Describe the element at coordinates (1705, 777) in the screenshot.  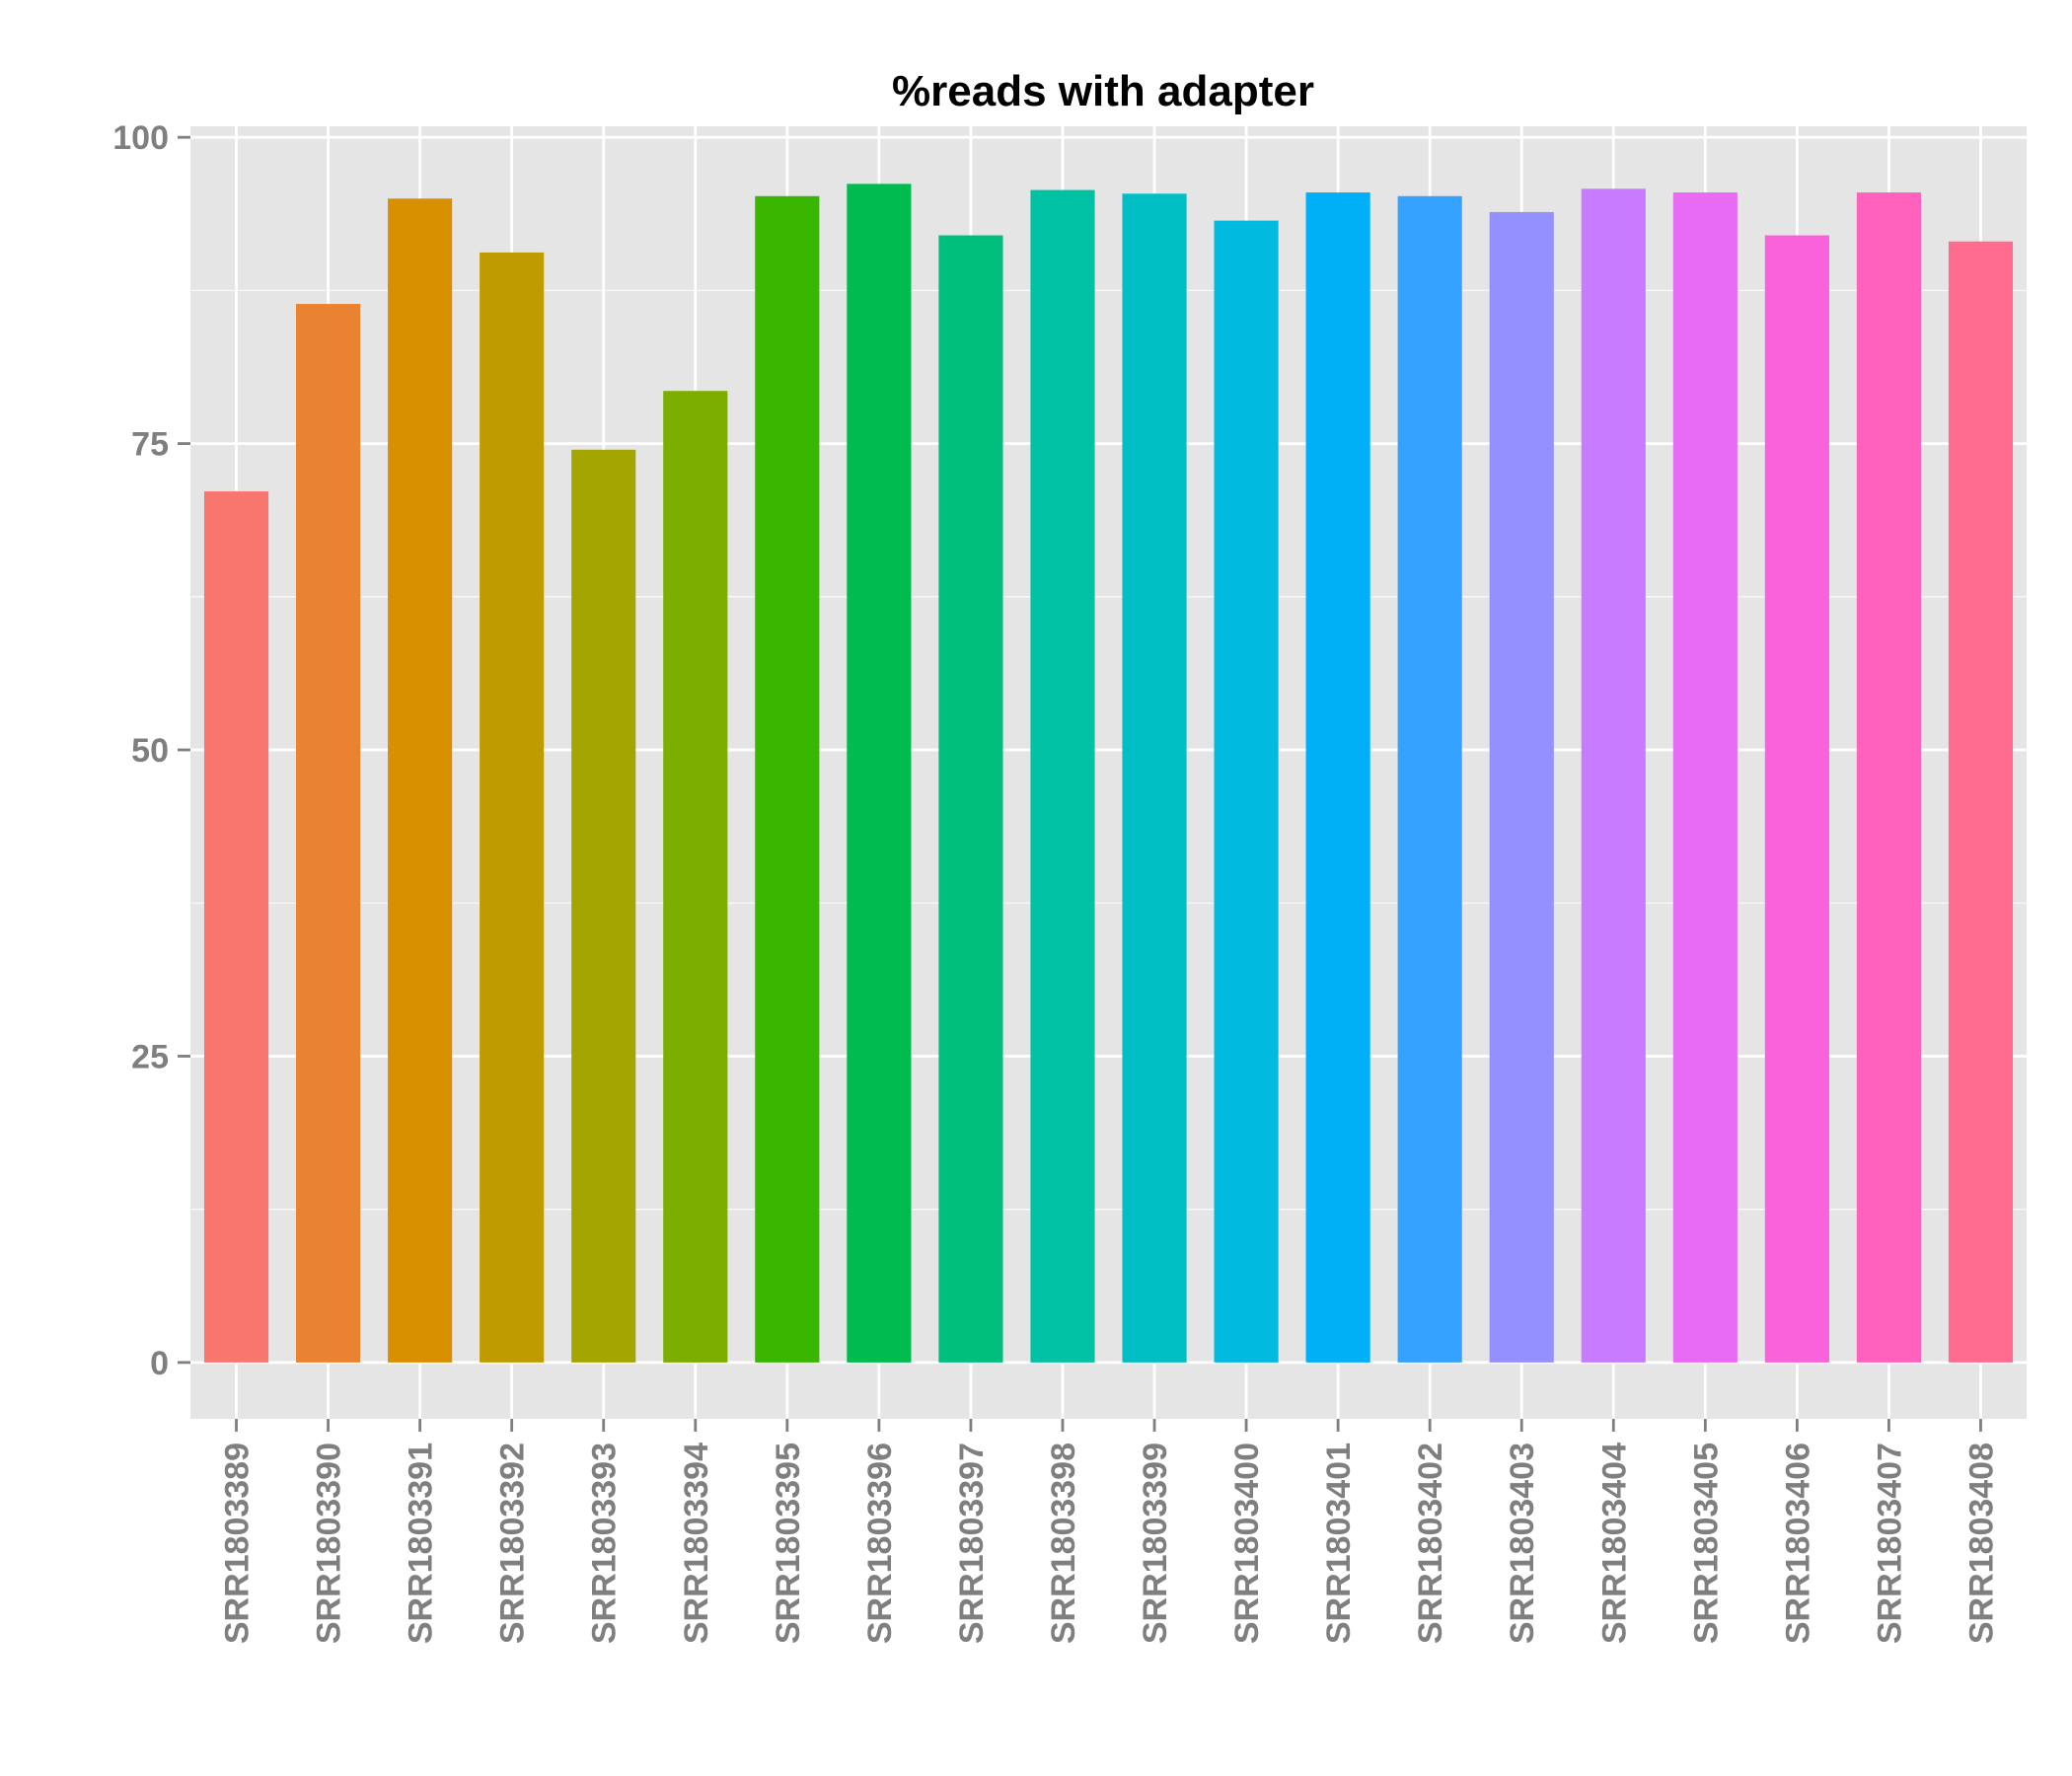
I see `bar-SRR1803405` at that location.